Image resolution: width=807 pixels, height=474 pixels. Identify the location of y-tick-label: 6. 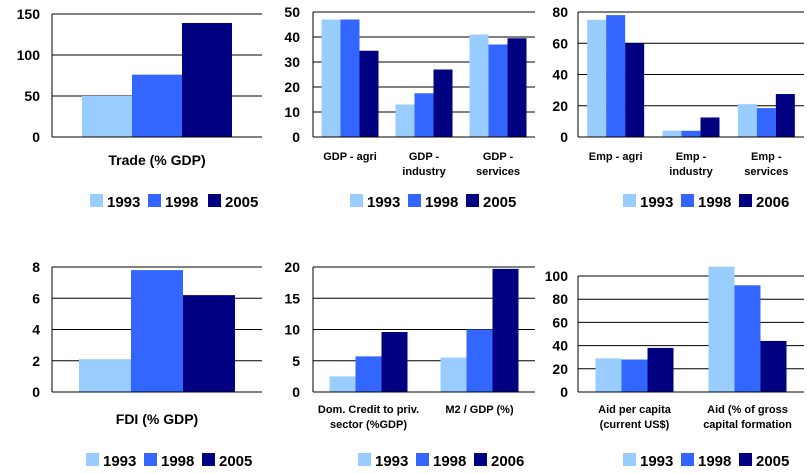
(36, 298).